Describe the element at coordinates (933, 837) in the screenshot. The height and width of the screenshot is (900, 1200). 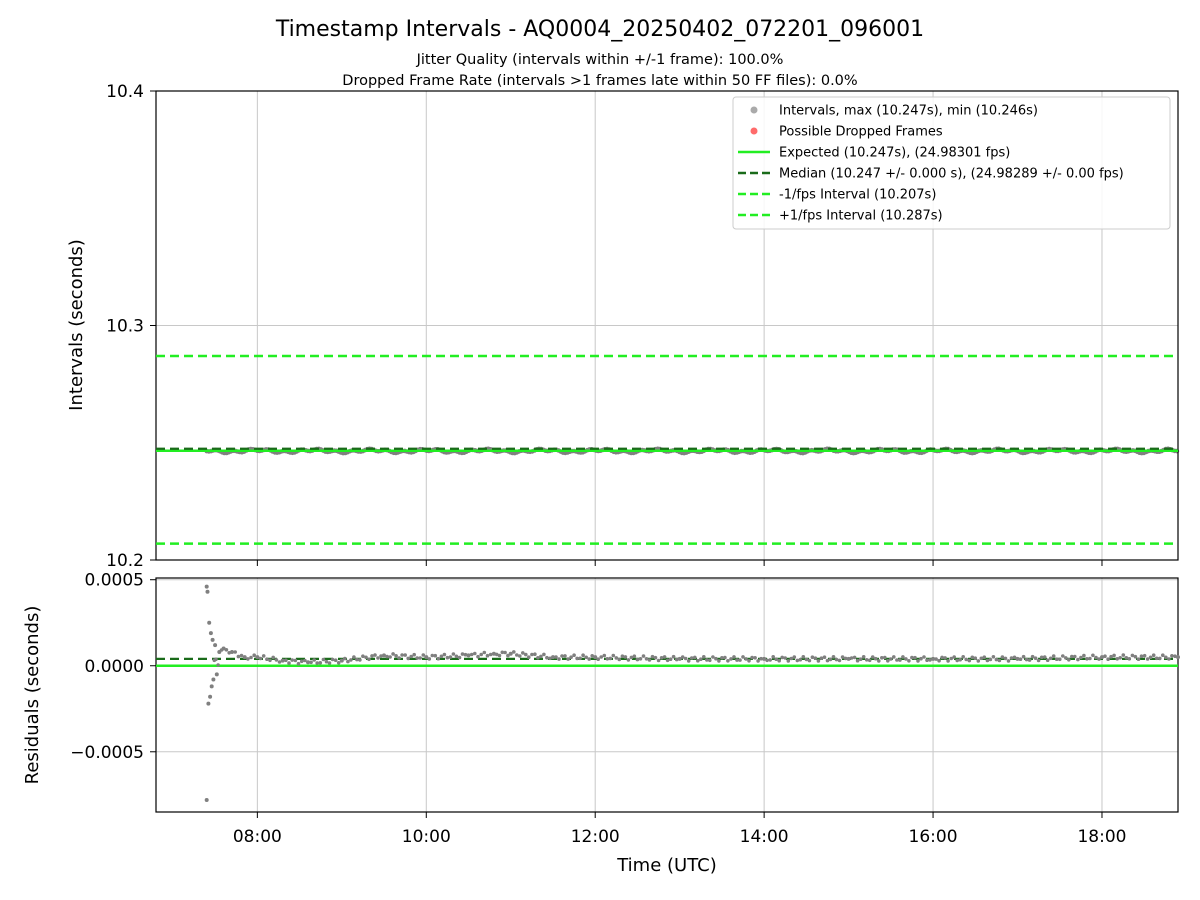
I see `bottom-xtick-label: 16:00` at that location.